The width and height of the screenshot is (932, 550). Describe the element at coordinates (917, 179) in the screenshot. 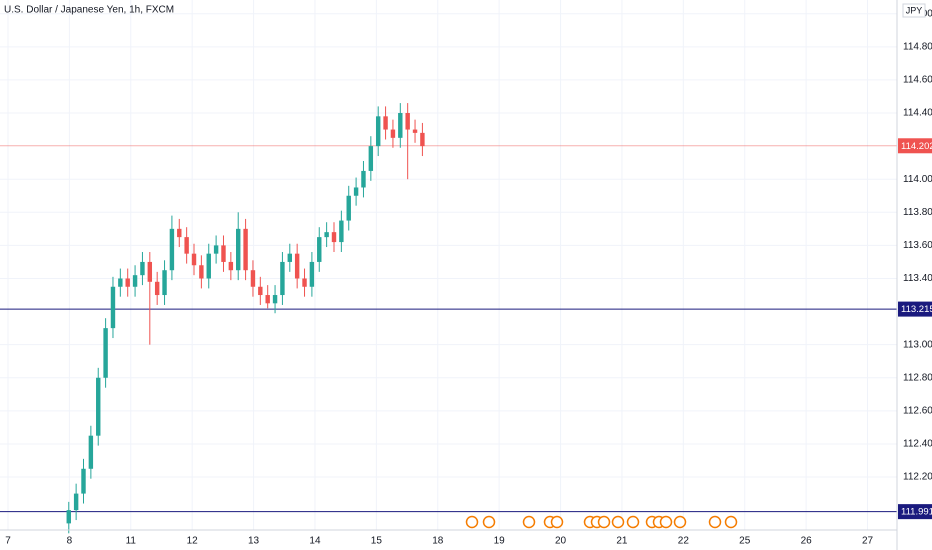

I see `y-tick-label: 114.000` at that location.